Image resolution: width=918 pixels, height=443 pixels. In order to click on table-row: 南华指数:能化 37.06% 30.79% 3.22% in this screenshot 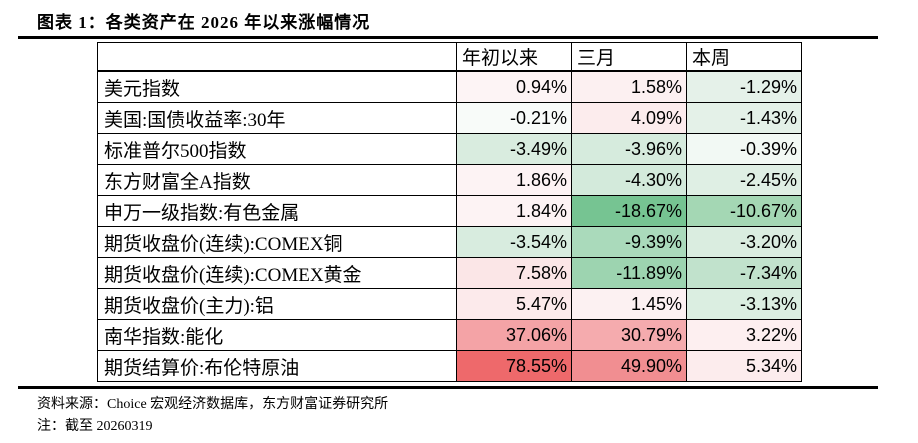, I will do `click(449, 335)`.